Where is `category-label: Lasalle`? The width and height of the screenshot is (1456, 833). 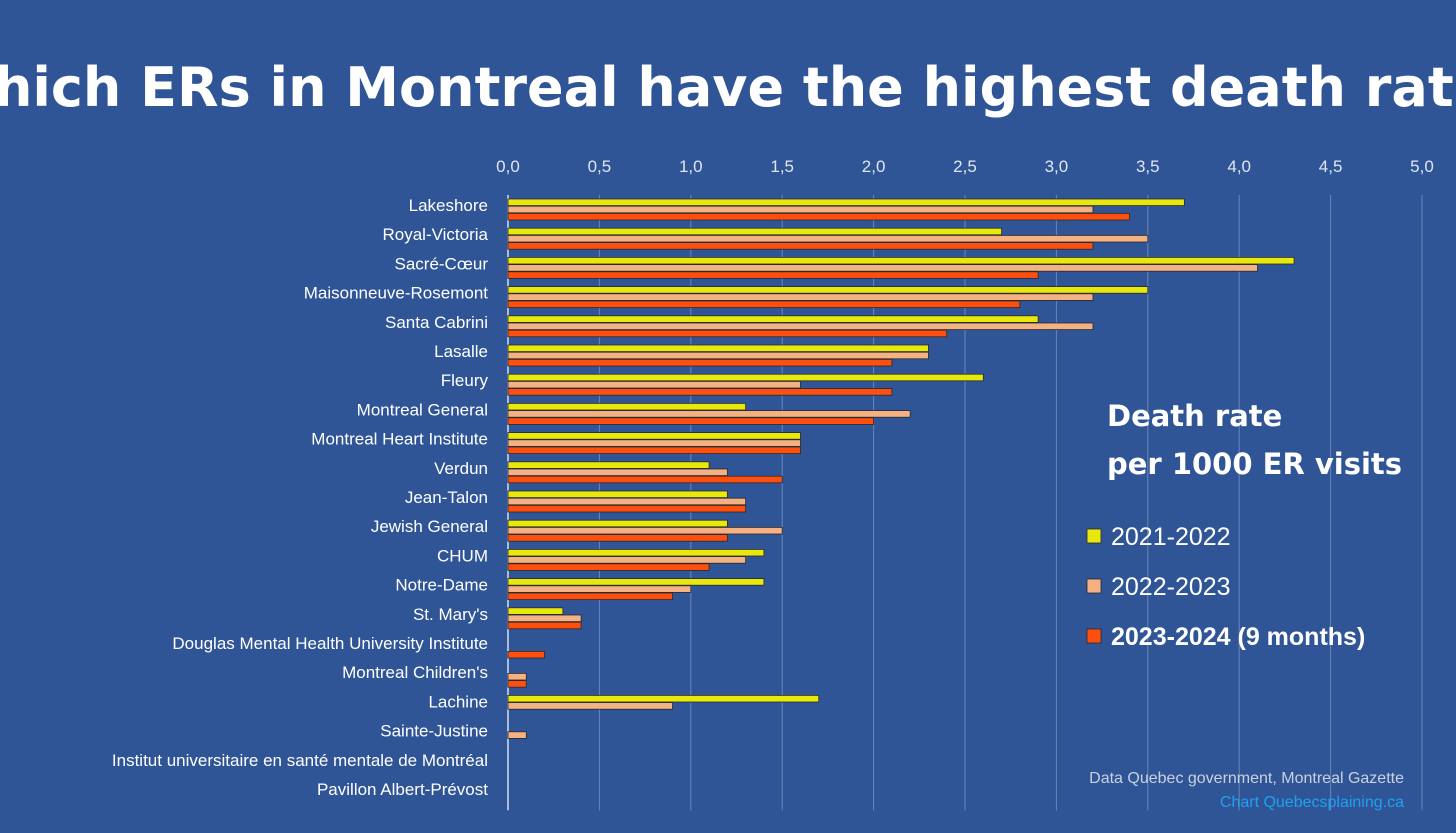
category-label: Lasalle is located at coordinates (461, 351).